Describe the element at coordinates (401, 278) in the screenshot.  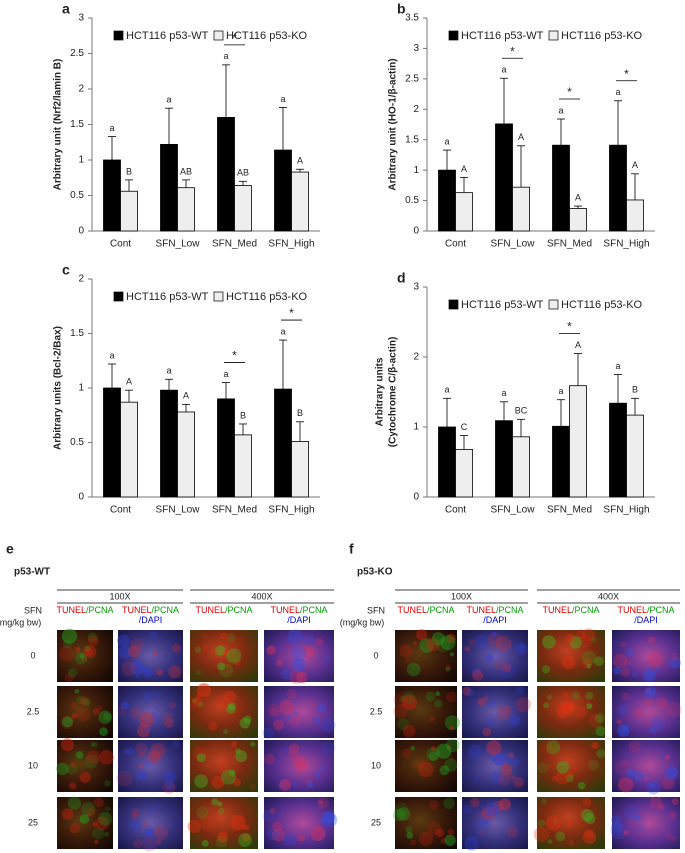
I see `panel-label: d` at that location.